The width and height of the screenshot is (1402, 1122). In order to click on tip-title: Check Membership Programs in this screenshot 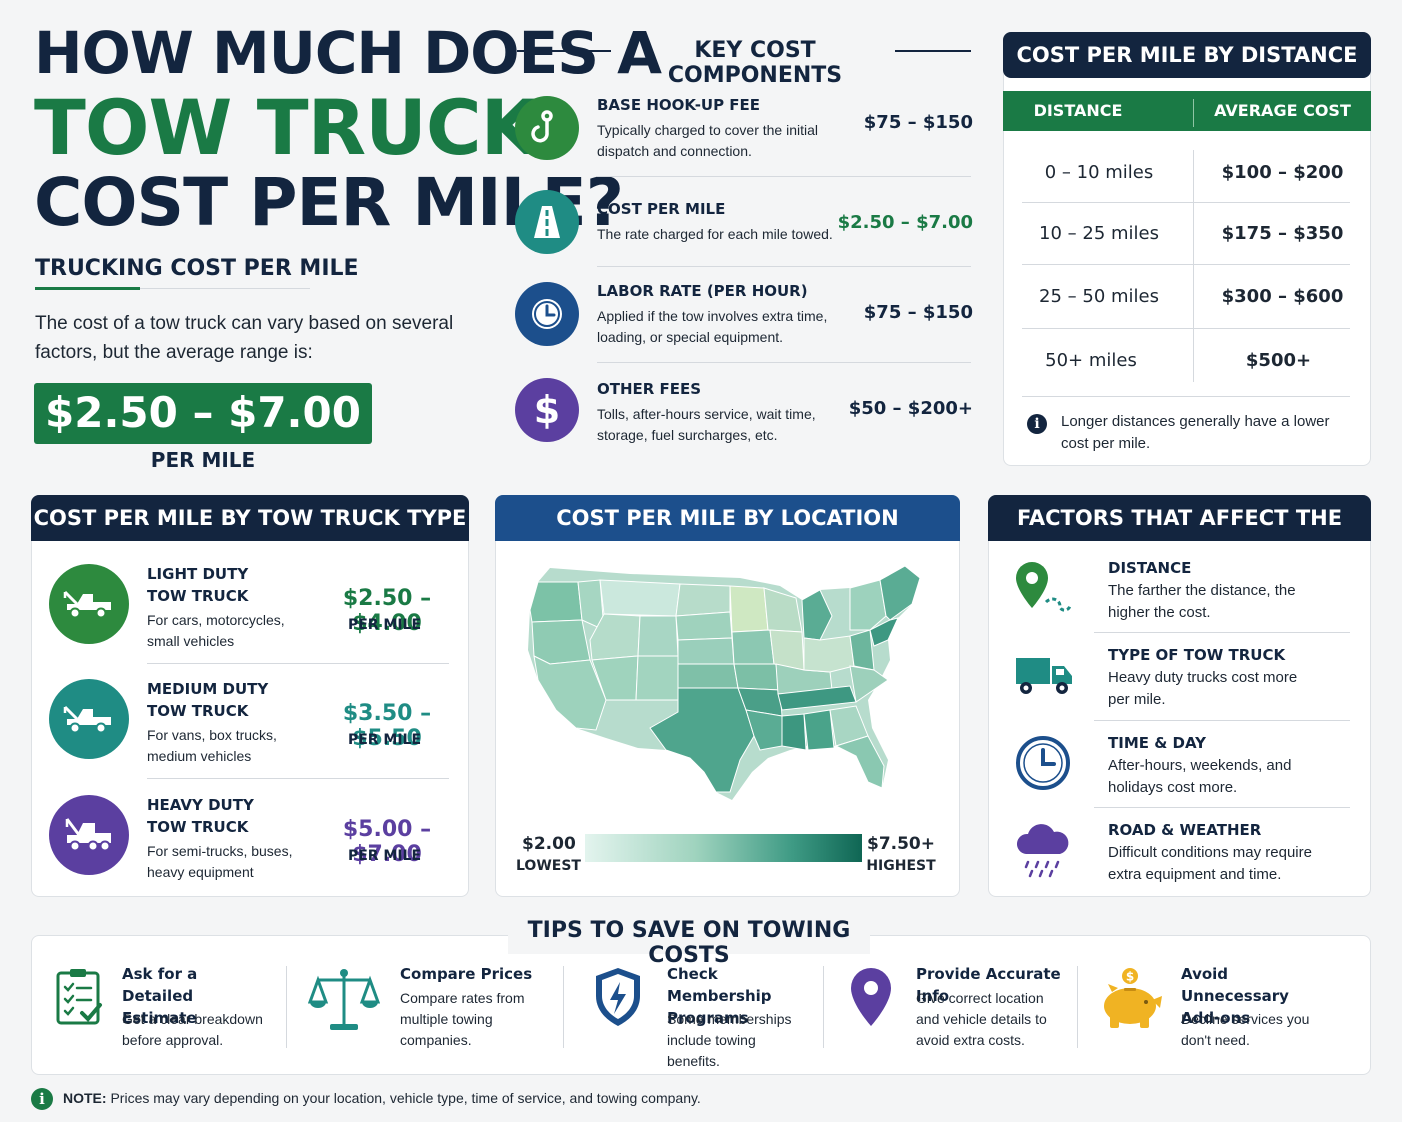, I will do `click(719, 996)`.